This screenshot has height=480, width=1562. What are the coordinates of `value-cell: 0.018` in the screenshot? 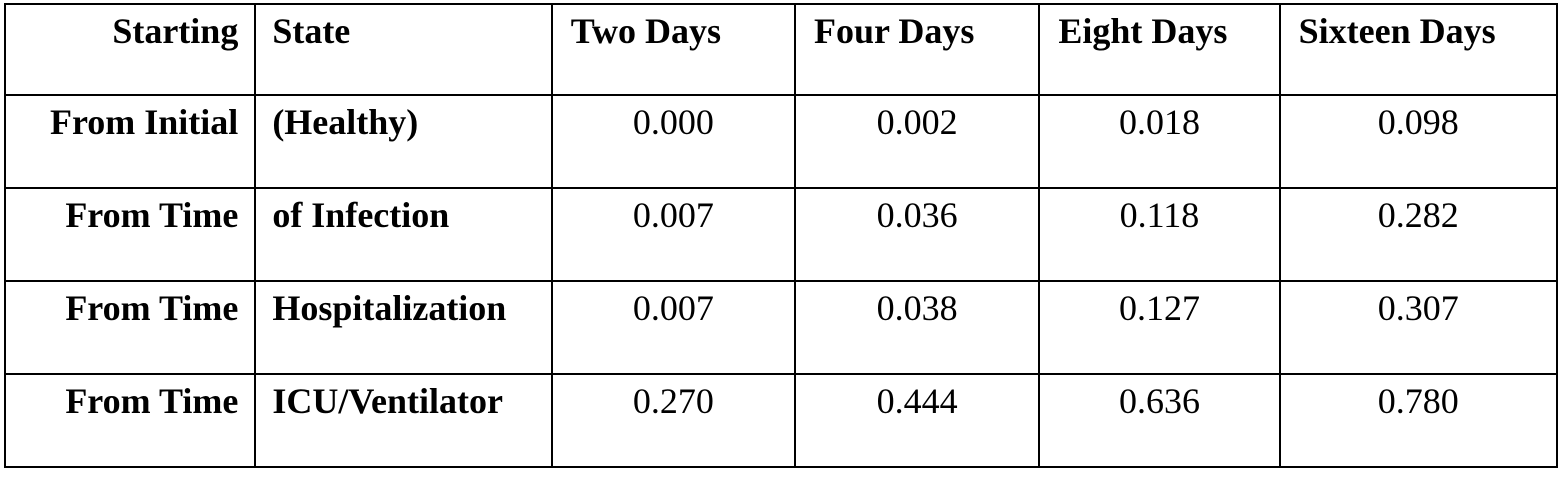 It's located at (1159, 141).